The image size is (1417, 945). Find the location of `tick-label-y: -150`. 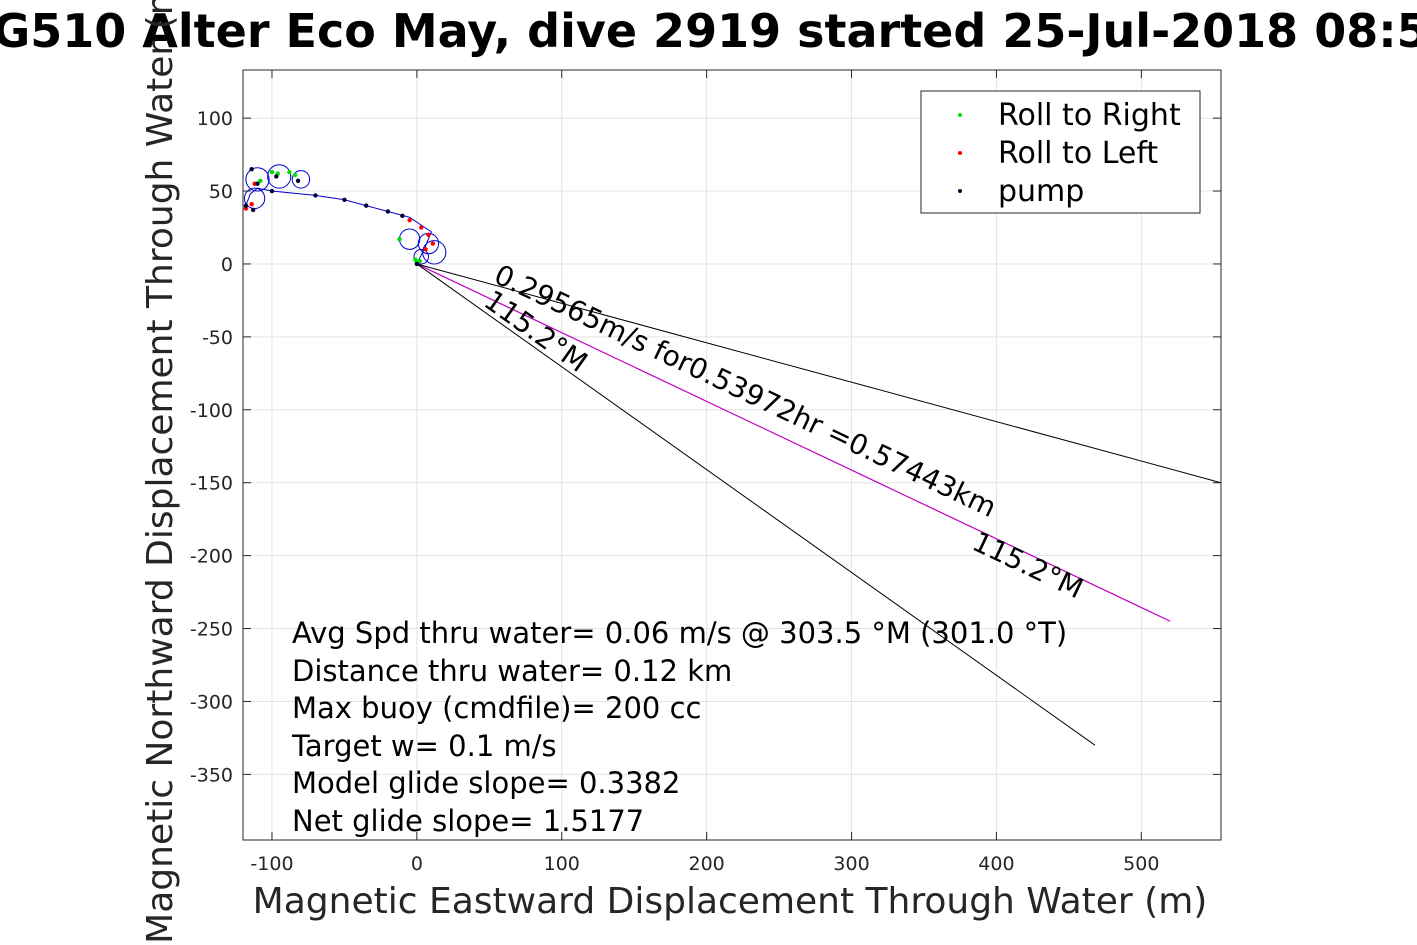

tick-label-y: -150 is located at coordinates (211, 484).